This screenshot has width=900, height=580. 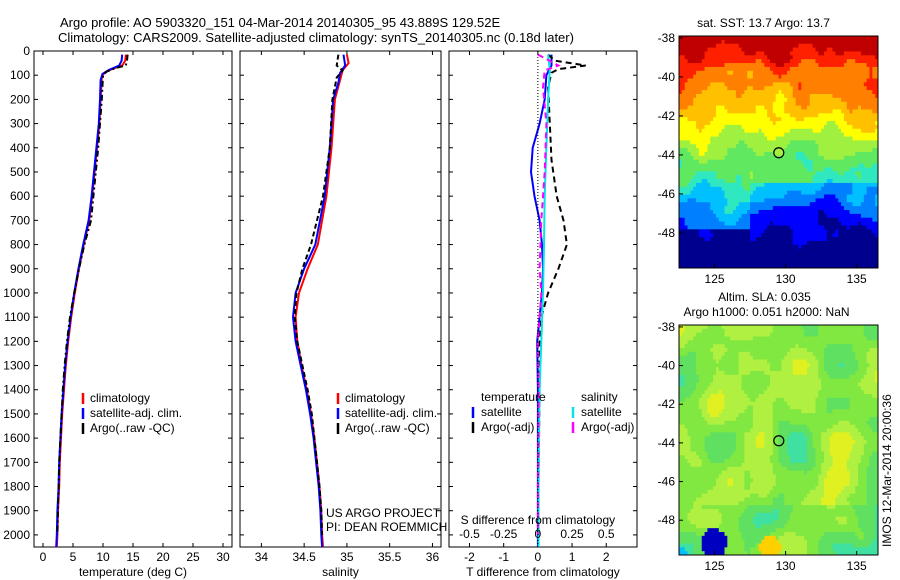 What do you see at coordinates (16, 511) in the screenshot?
I see `depth-tick-label: 1900` at bounding box center [16, 511].